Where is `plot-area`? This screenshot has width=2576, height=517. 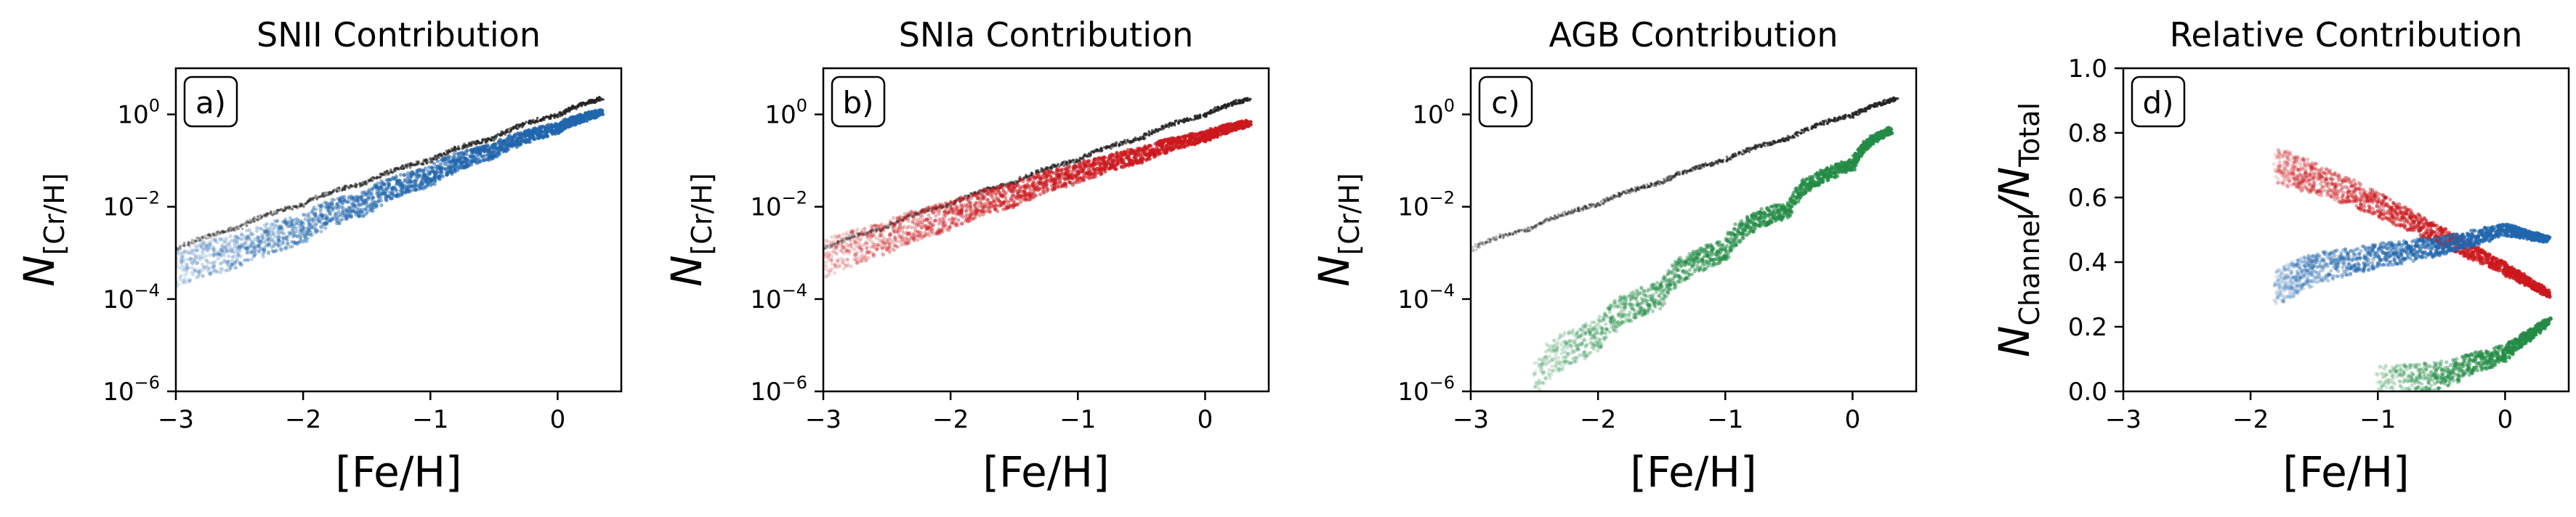 plot-area is located at coordinates (391, 193).